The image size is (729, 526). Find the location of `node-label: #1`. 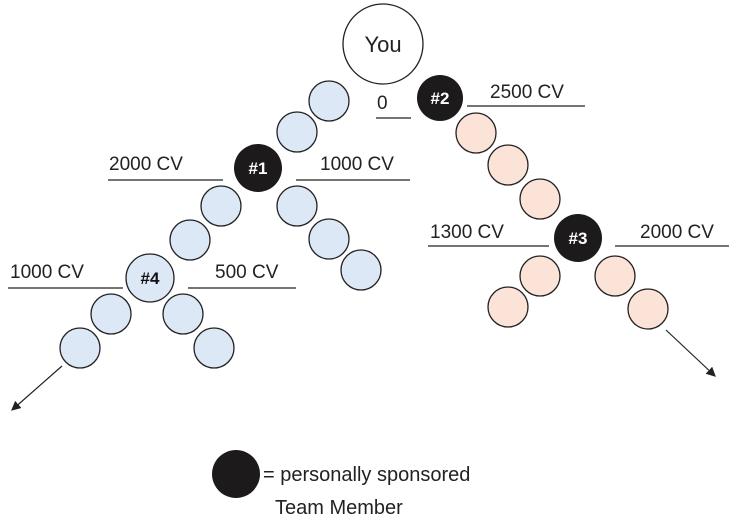

node-label: #1 is located at coordinates (258, 168).